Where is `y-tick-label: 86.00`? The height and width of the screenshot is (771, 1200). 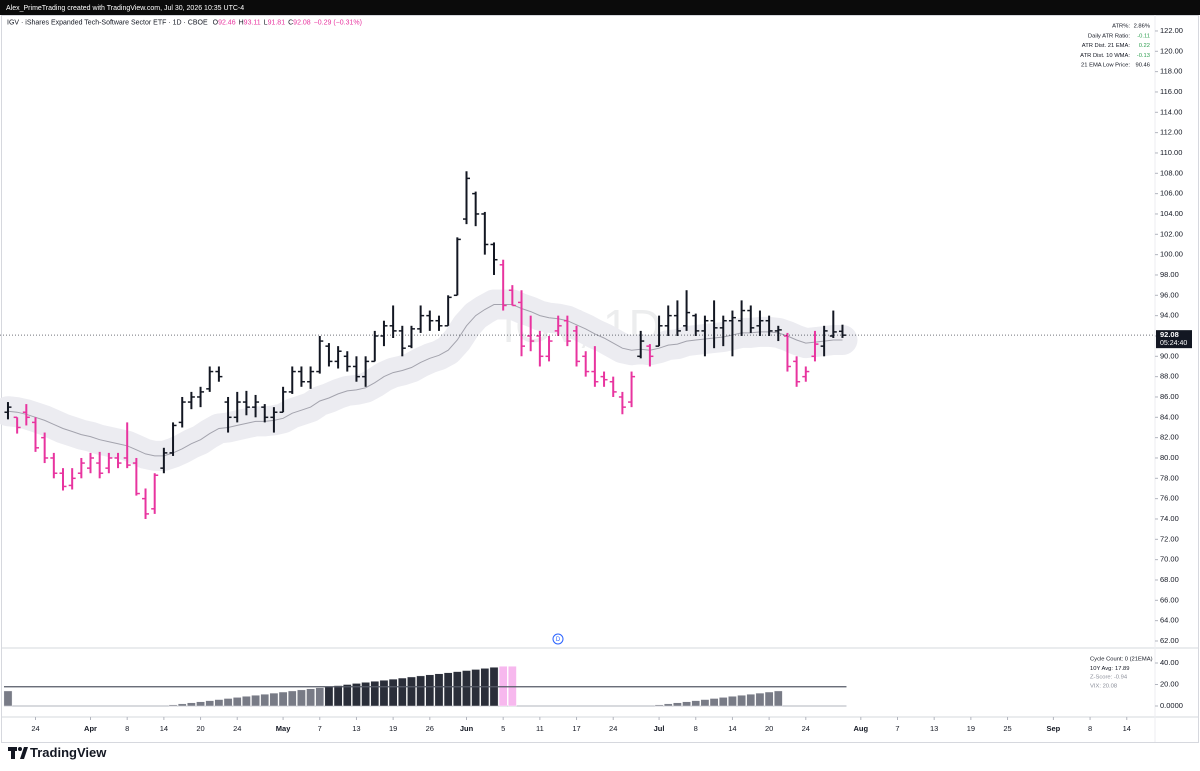
y-tick-label: 86.00 is located at coordinates (1169, 396).